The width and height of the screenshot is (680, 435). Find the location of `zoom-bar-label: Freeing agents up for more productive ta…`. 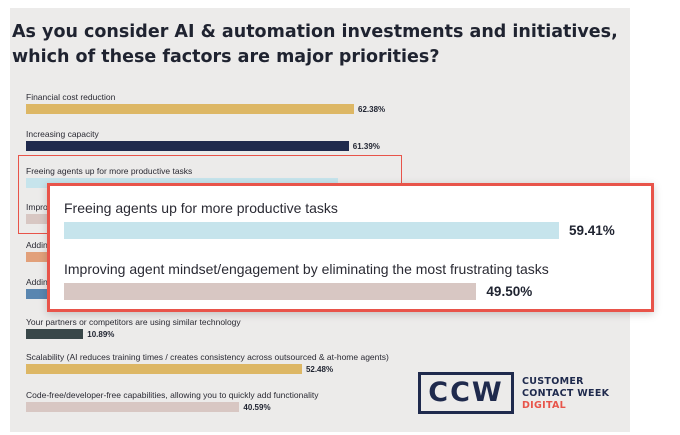

zoom-bar-label: Freeing agents up for more productive ta… is located at coordinates (201, 208).